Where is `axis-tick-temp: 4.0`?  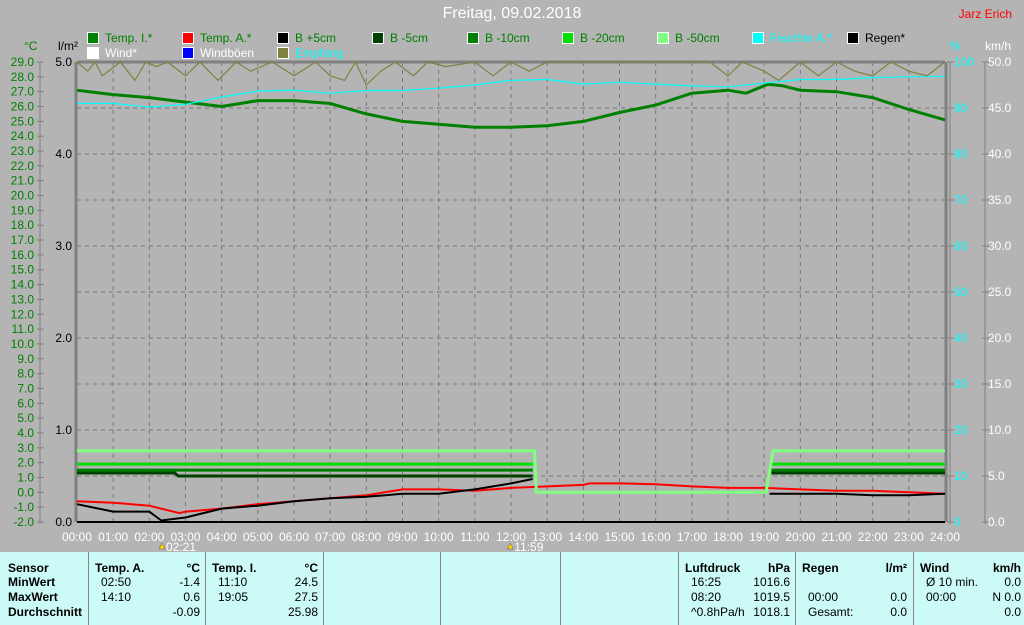
axis-tick-temp: 4.0 is located at coordinates (25, 433).